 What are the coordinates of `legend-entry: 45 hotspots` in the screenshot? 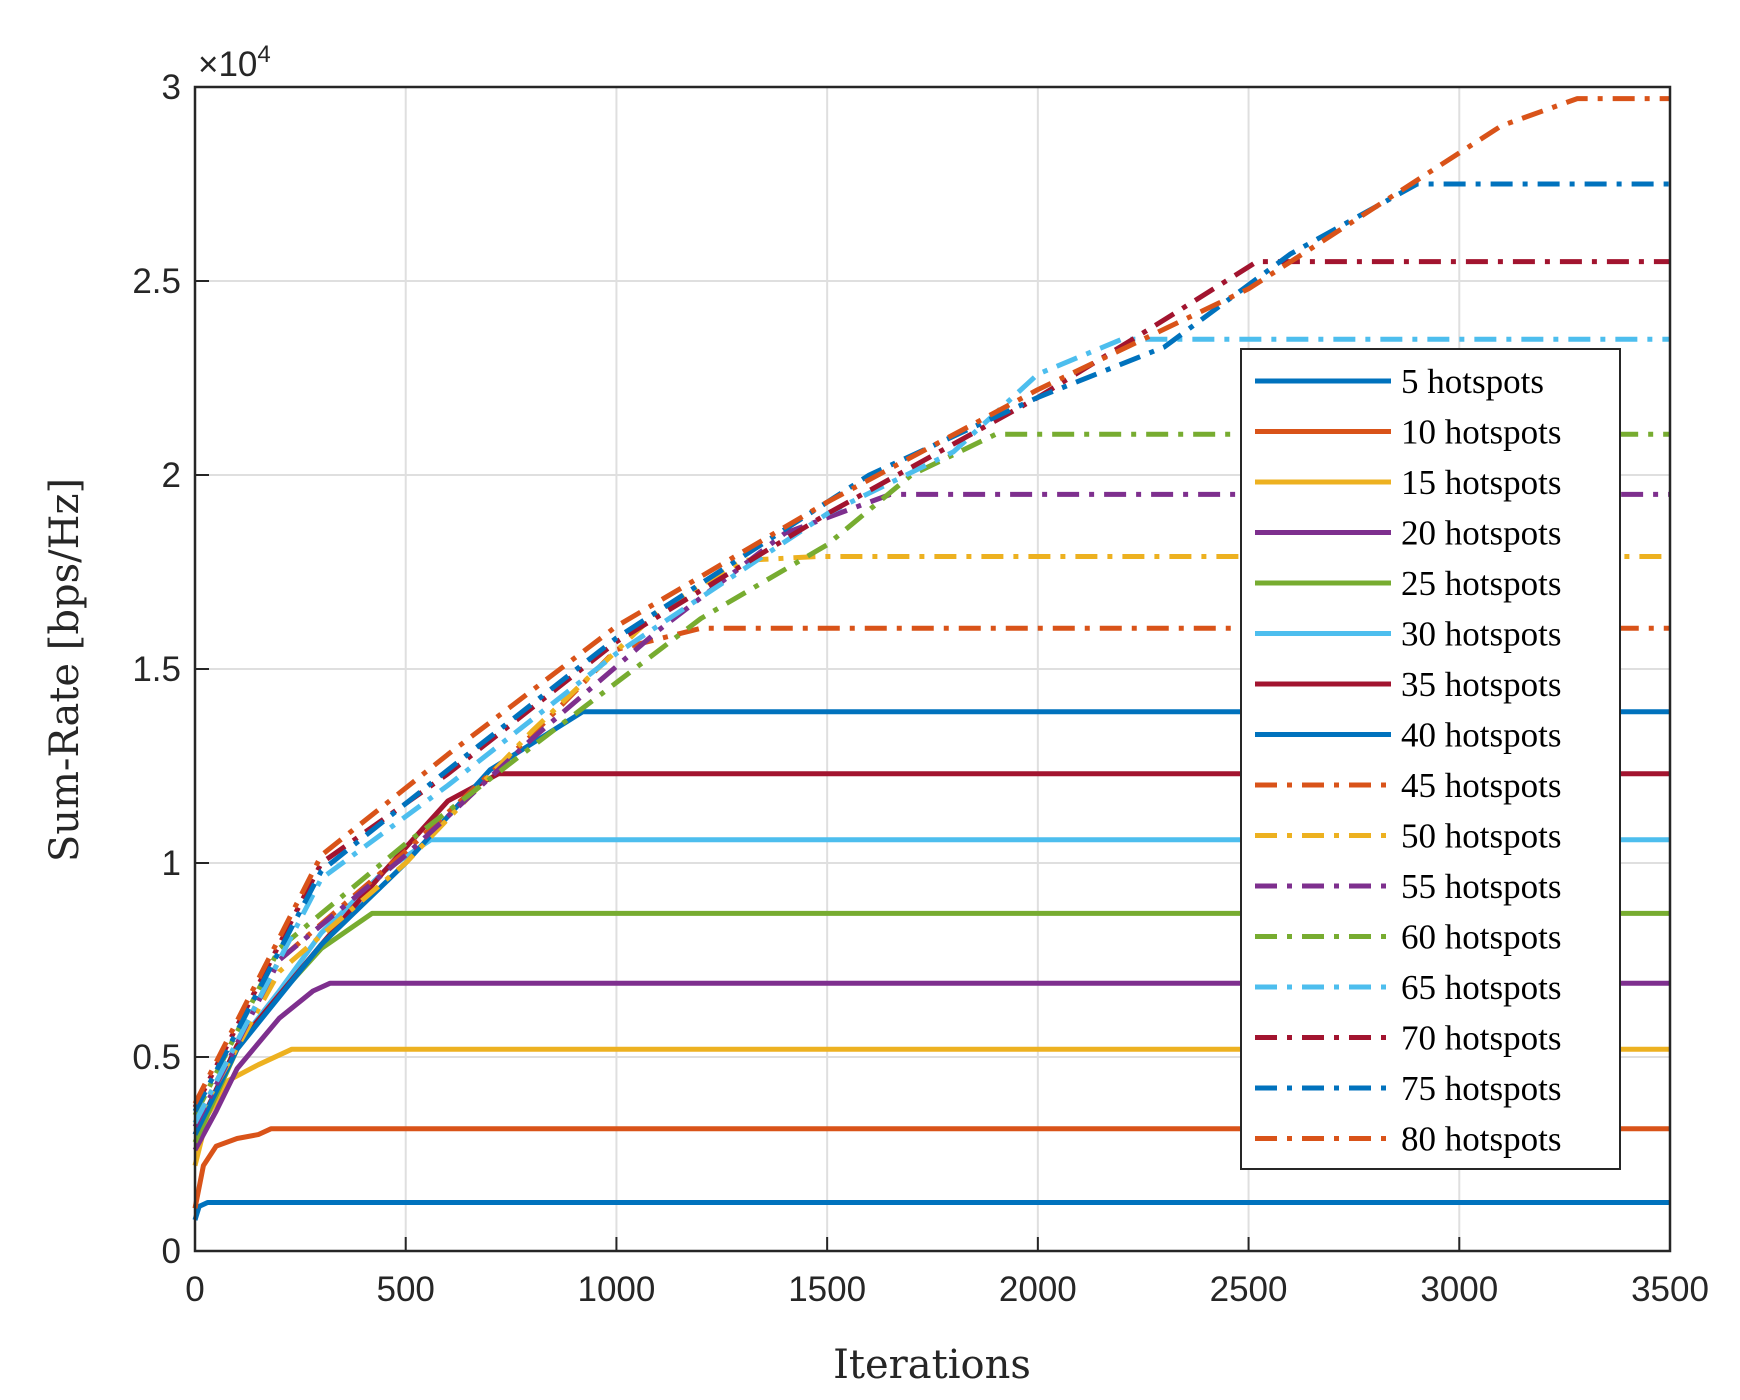 It's located at (1481, 785).